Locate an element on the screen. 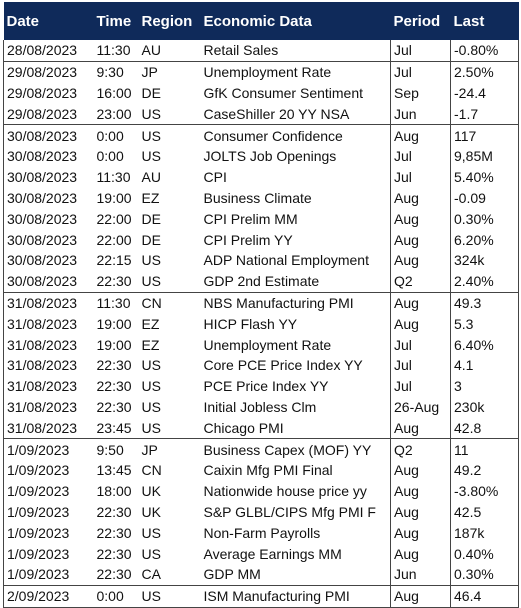 This screenshot has height=608, width=521. table-cell: EZ is located at coordinates (150, 323).